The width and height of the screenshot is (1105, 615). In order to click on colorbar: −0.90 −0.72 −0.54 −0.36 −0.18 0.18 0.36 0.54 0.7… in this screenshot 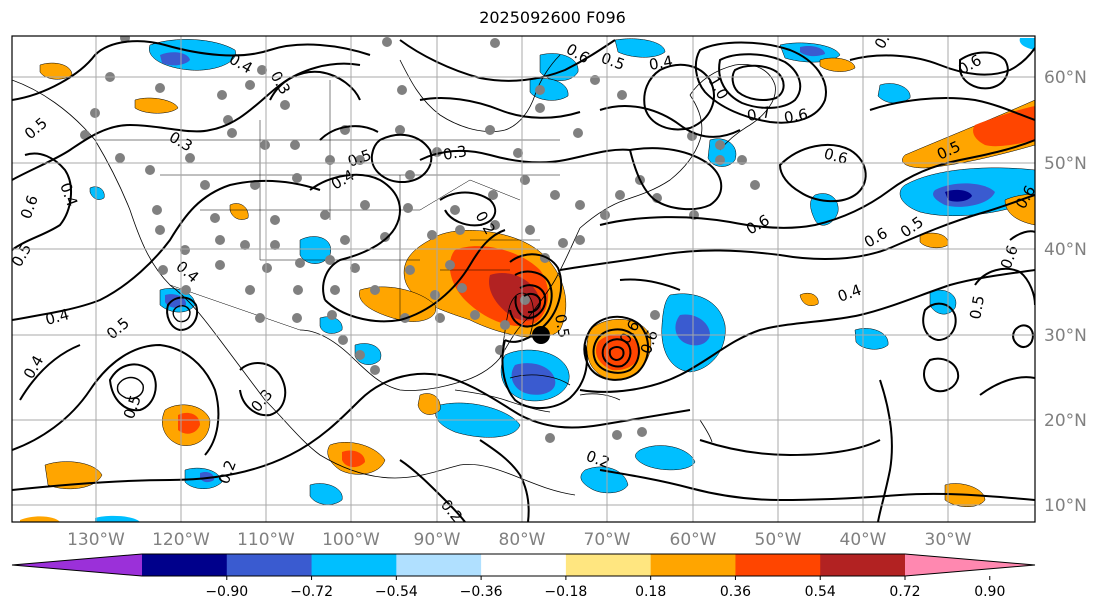, I will do `click(523, 576)`.